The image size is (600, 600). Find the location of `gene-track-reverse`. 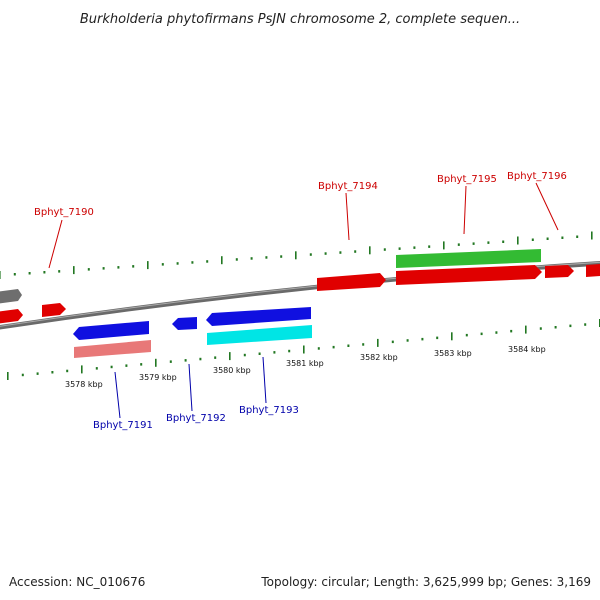

gene-track-reverse is located at coordinates (192, 332).